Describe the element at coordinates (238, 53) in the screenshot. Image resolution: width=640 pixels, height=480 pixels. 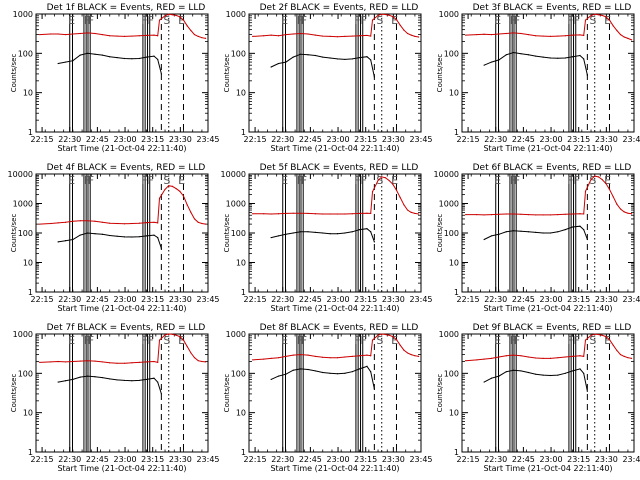
I see `y-tick-label: 100` at that location.